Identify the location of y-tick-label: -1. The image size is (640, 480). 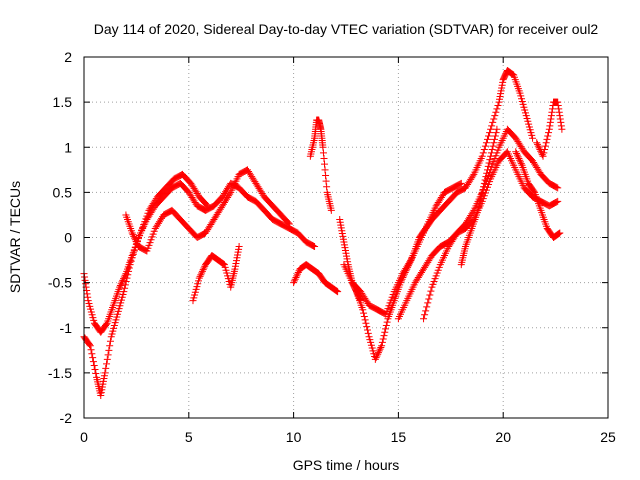
(66, 328).